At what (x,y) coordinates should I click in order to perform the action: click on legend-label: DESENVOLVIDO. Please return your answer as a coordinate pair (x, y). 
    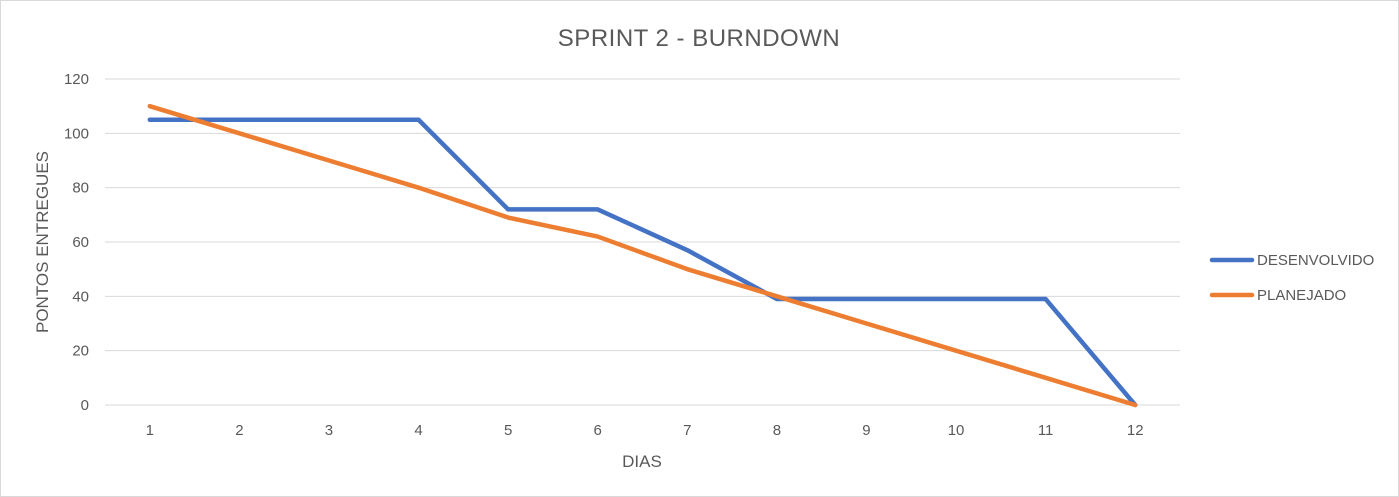
    Looking at the image, I should click on (1315, 260).